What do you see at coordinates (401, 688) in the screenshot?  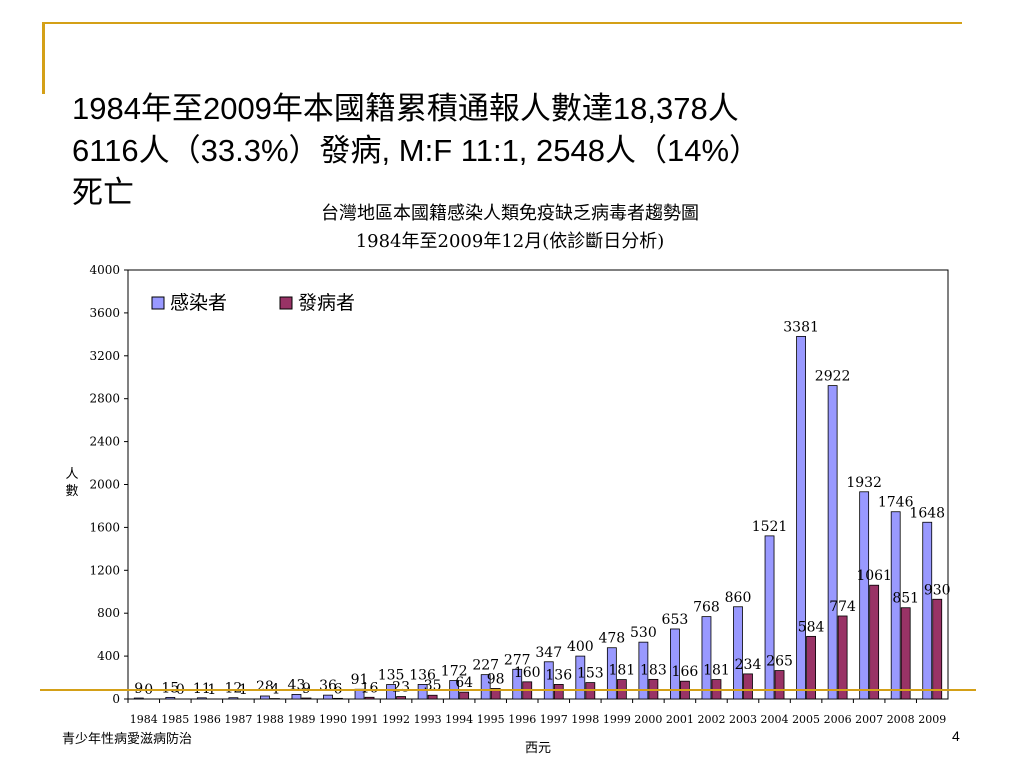 I see `data-label-onset: 23` at bounding box center [401, 688].